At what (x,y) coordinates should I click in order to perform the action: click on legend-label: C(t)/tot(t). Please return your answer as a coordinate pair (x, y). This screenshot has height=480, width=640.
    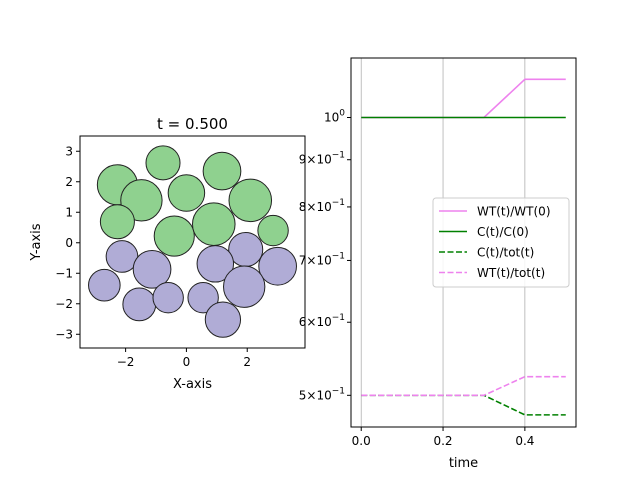
    Looking at the image, I should click on (505, 253).